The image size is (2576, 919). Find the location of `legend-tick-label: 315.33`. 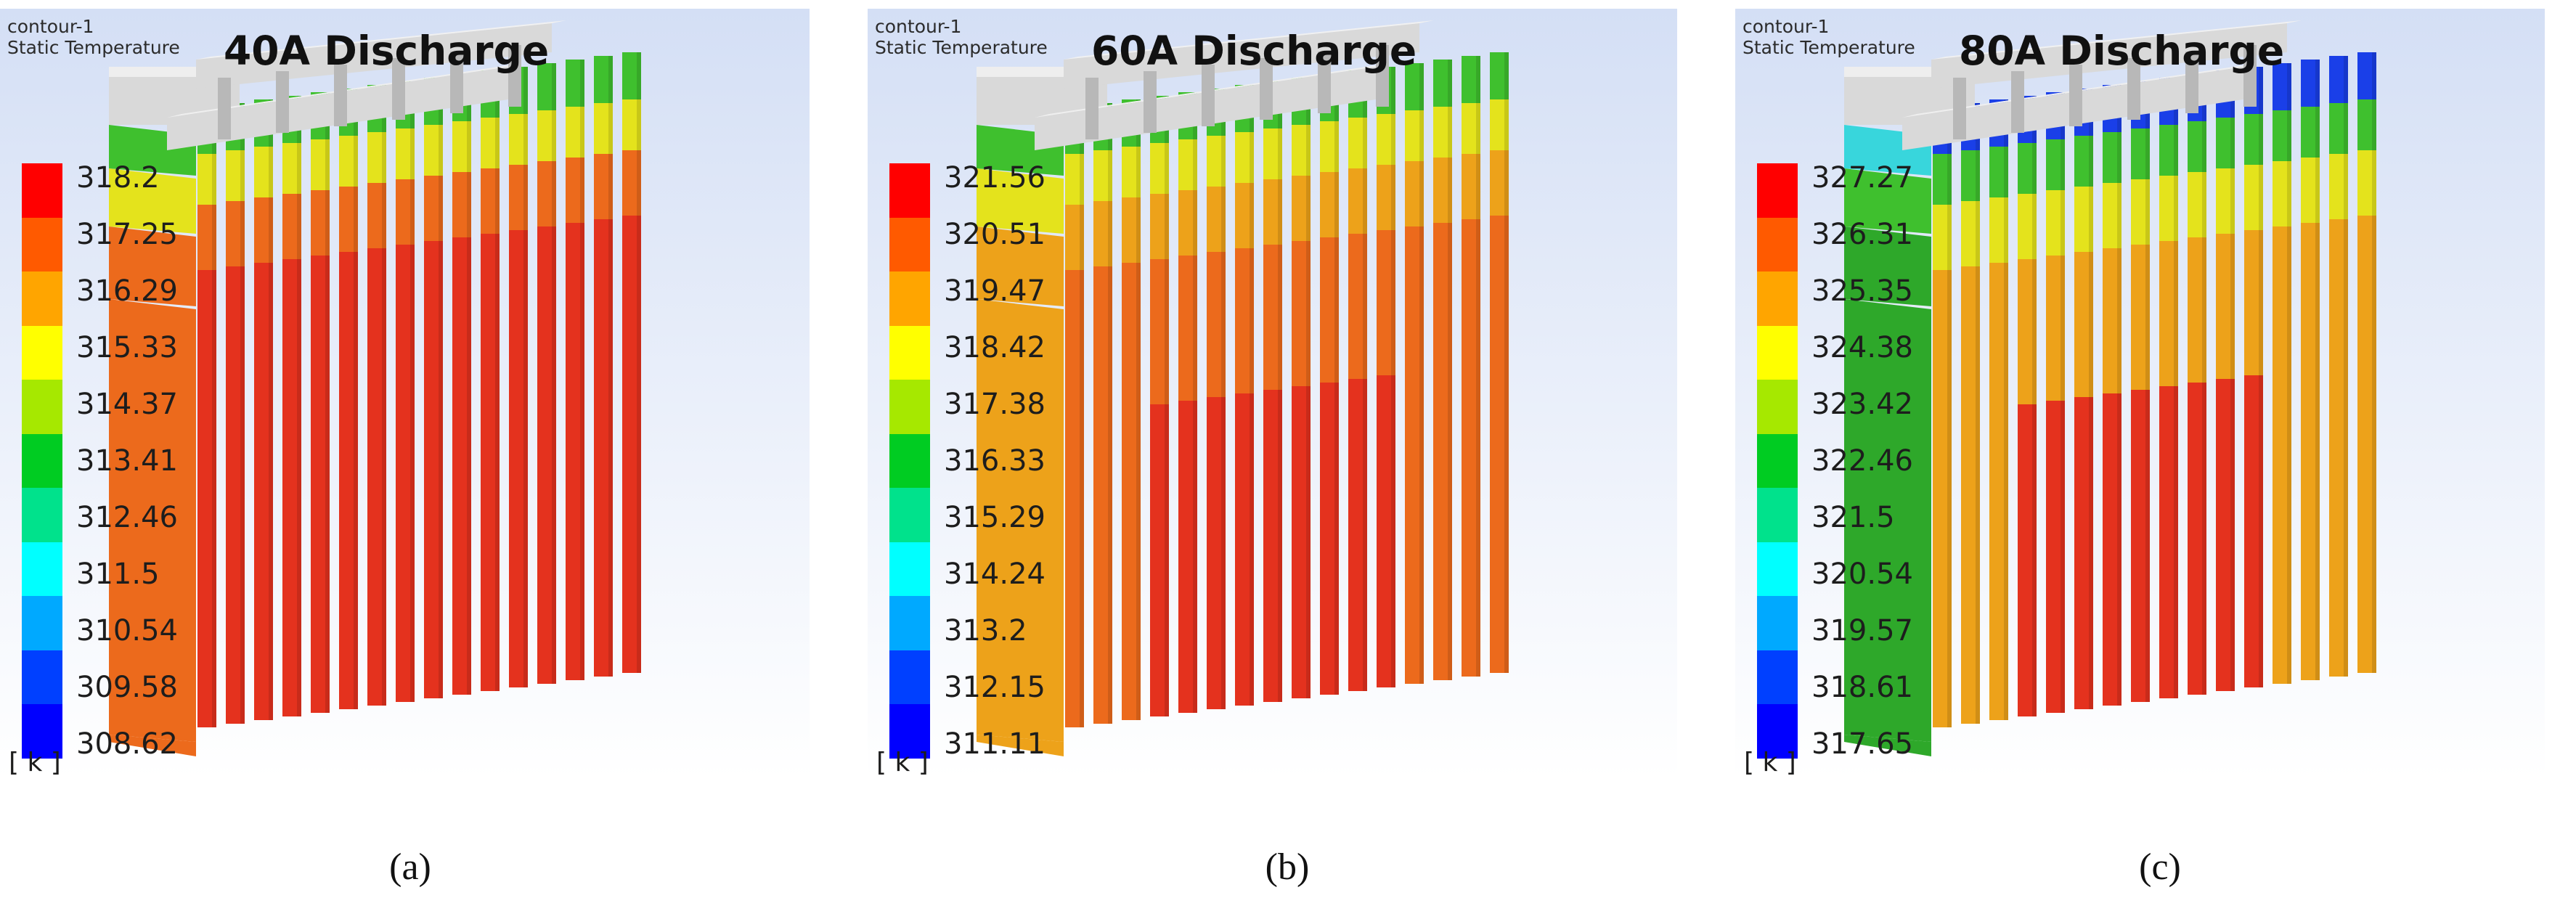

legend-tick-label: 315.33 is located at coordinates (127, 347).